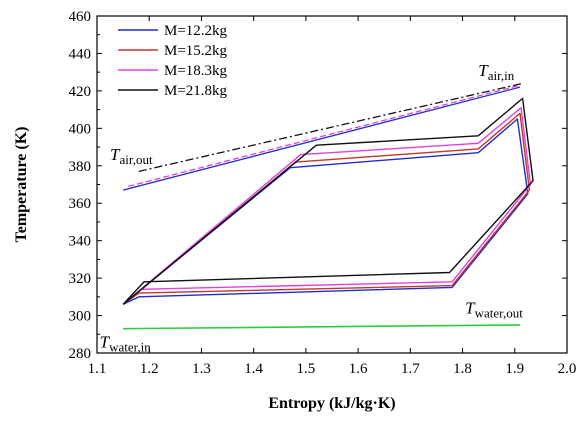 The height and width of the screenshot is (423, 581). What do you see at coordinates (80, 204) in the screenshot?
I see `y-tick-label: 360` at bounding box center [80, 204].